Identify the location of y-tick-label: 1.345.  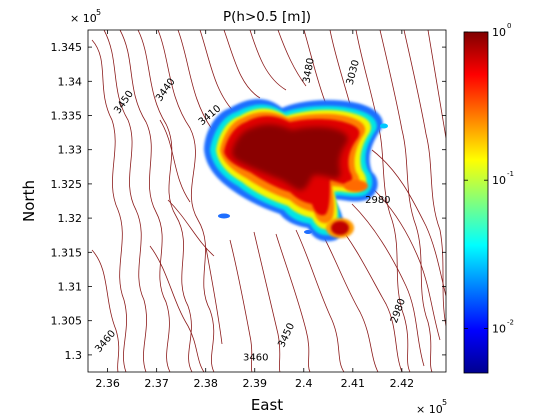
(67, 47).